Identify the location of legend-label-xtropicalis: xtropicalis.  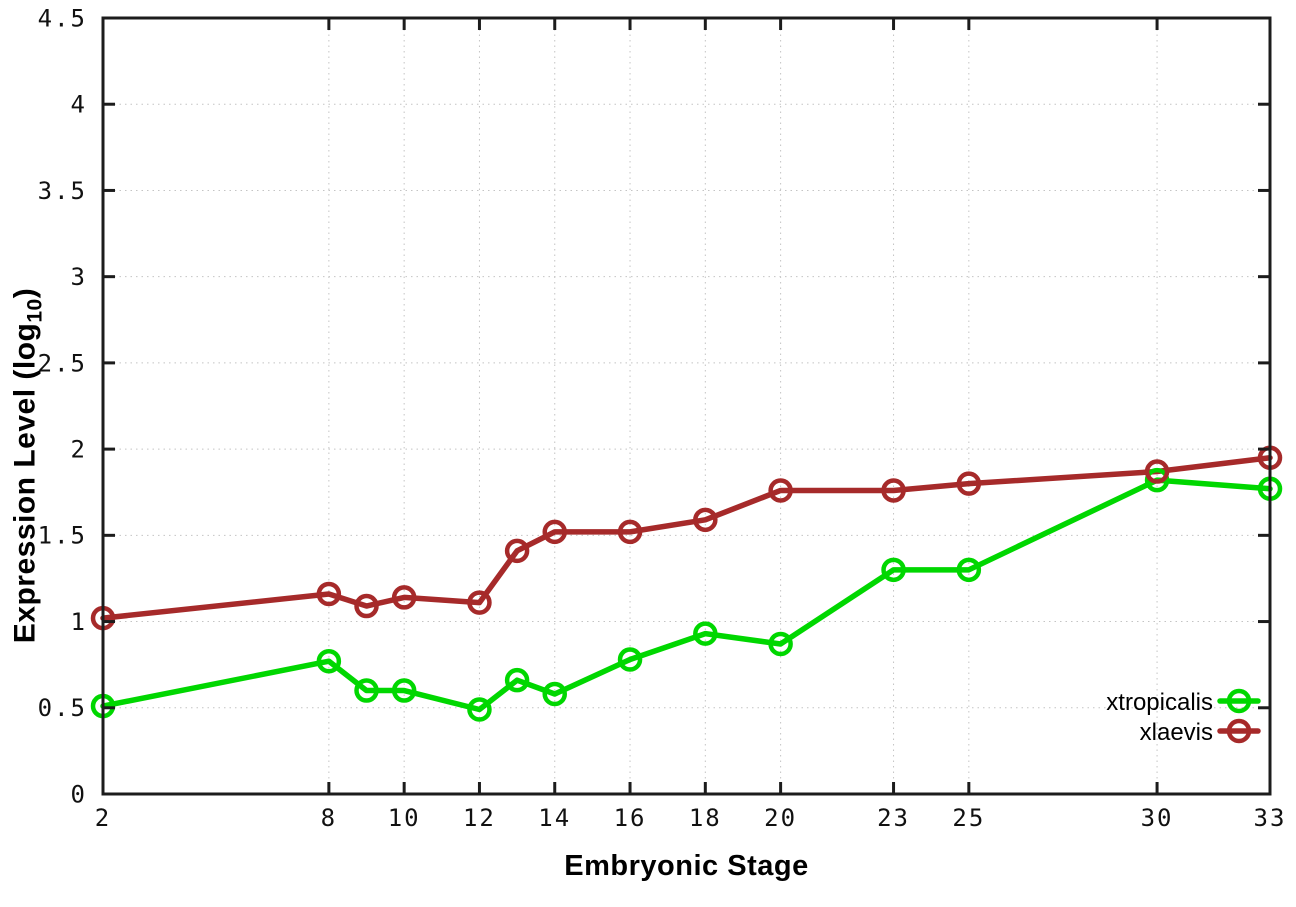
(1159, 702).